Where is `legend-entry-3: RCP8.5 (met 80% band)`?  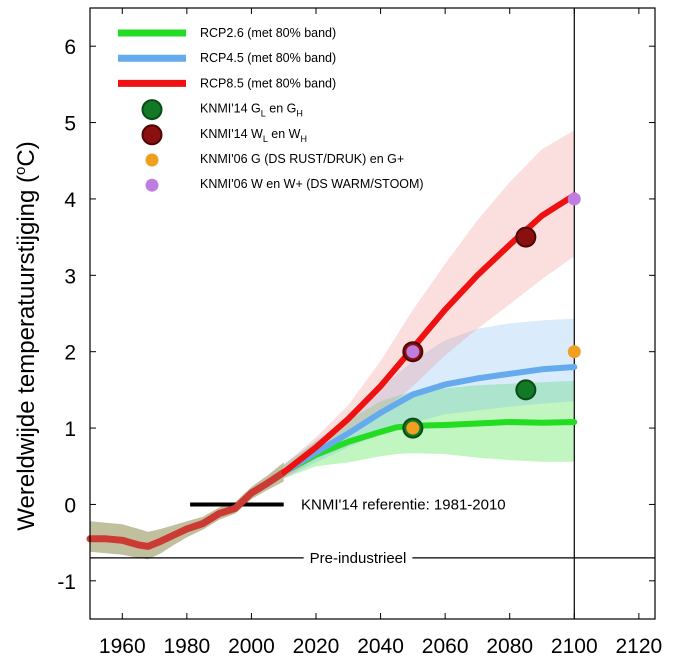 legend-entry-3: RCP8.5 (met 80% band) is located at coordinates (227, 83).